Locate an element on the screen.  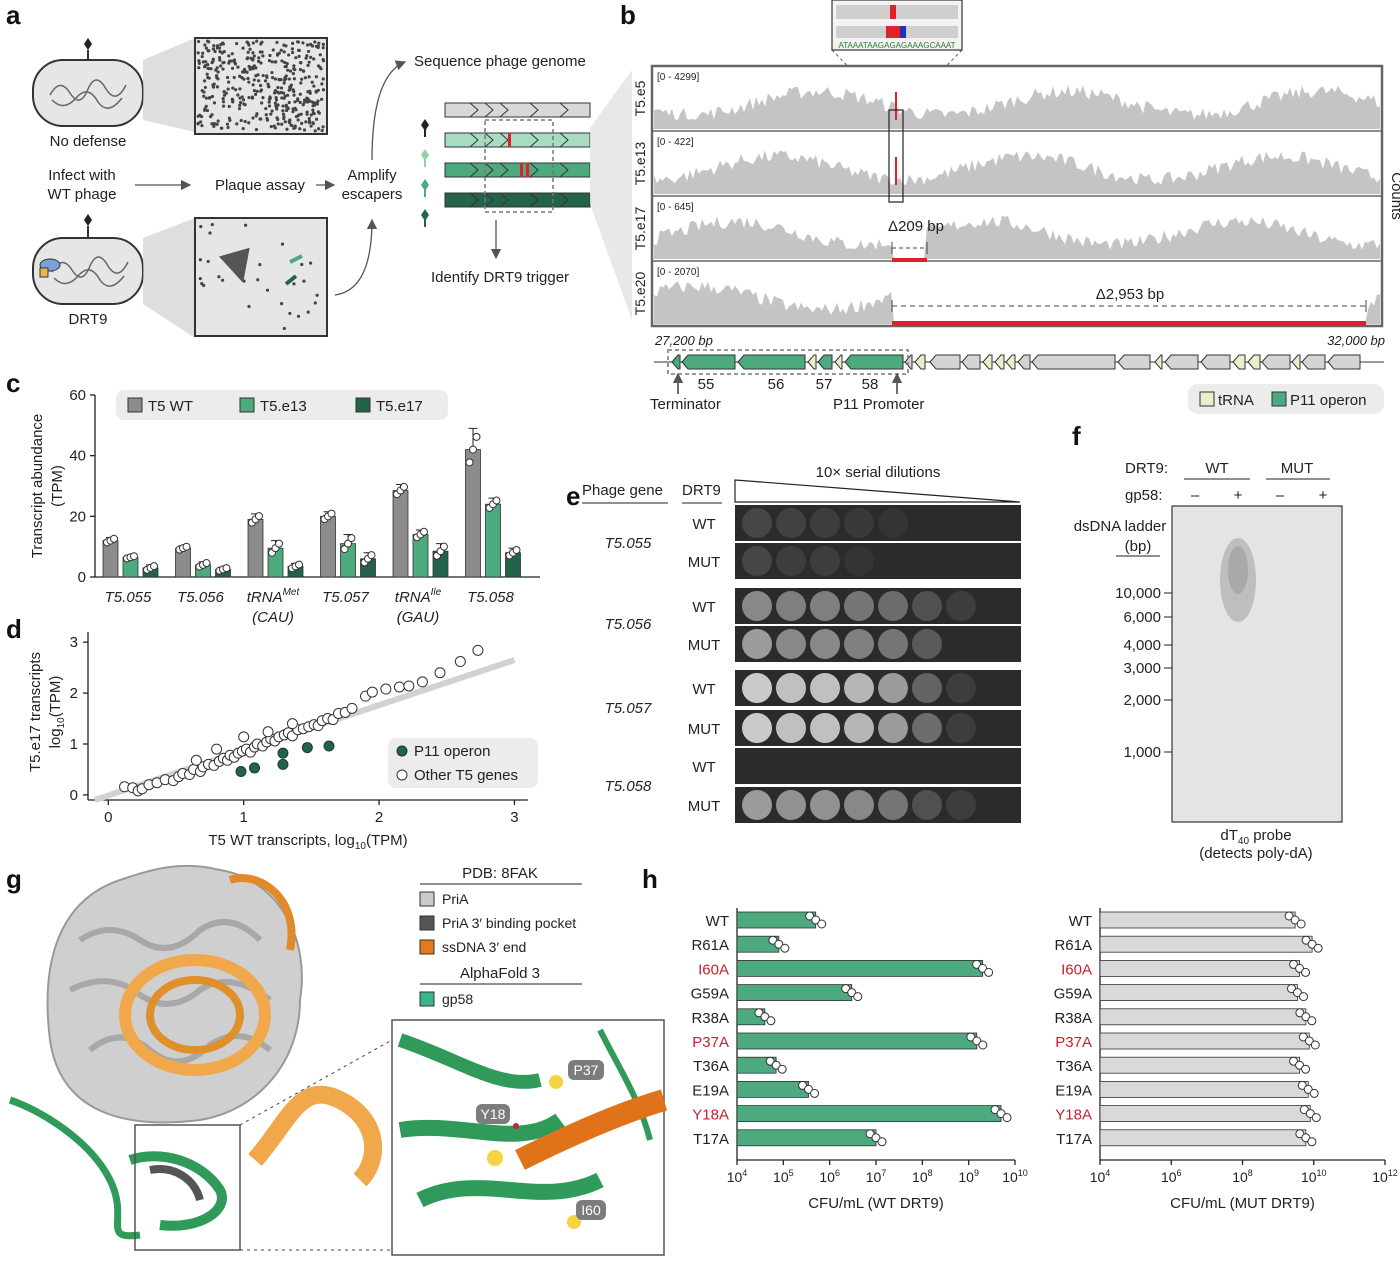
end-bp-label: 32,000 bp is located at coordinates (1356, 340).